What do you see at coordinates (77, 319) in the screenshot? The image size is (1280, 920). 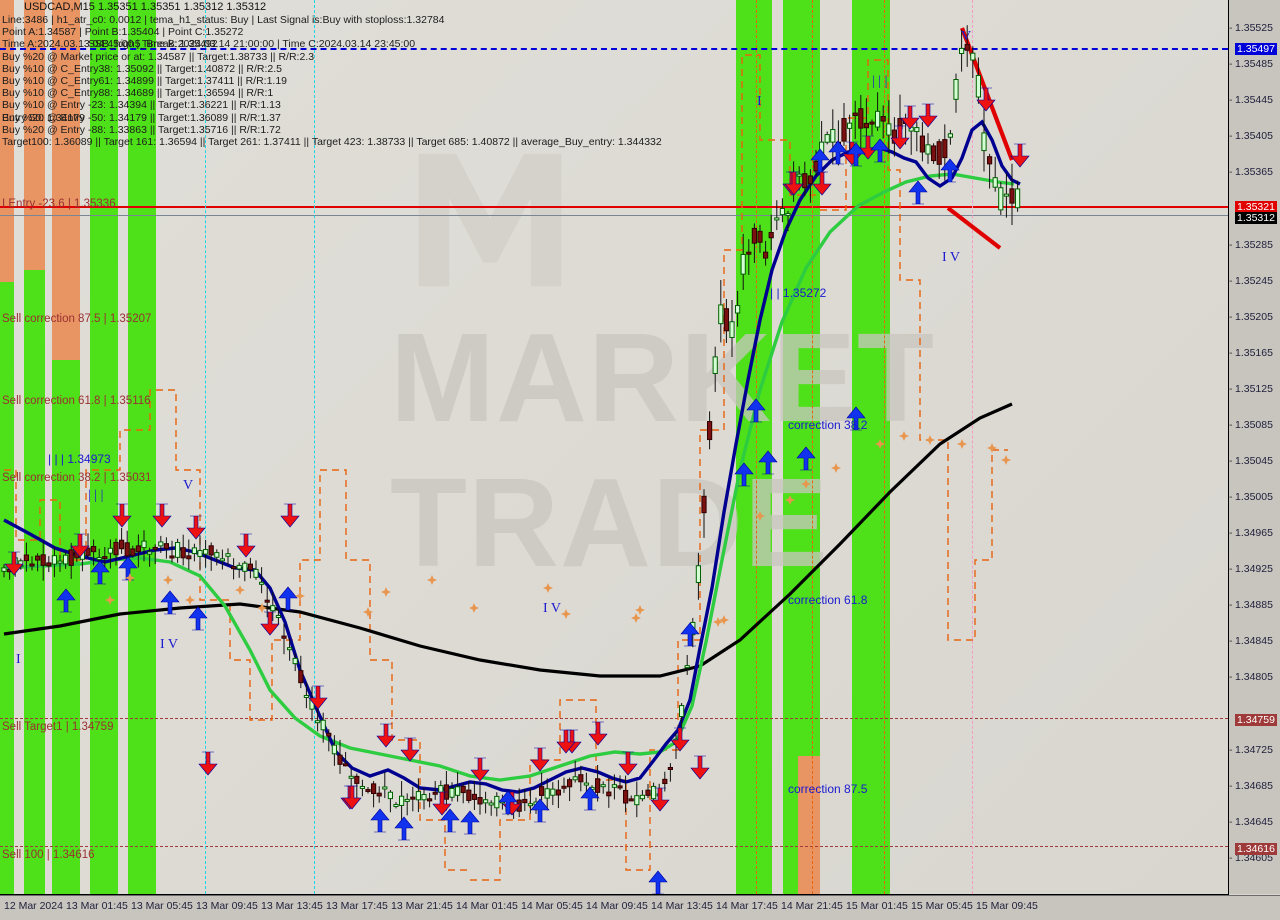 I see `level-label-1: Sell correction 87.5 | 1.35207` at bounding box center [77, 319].